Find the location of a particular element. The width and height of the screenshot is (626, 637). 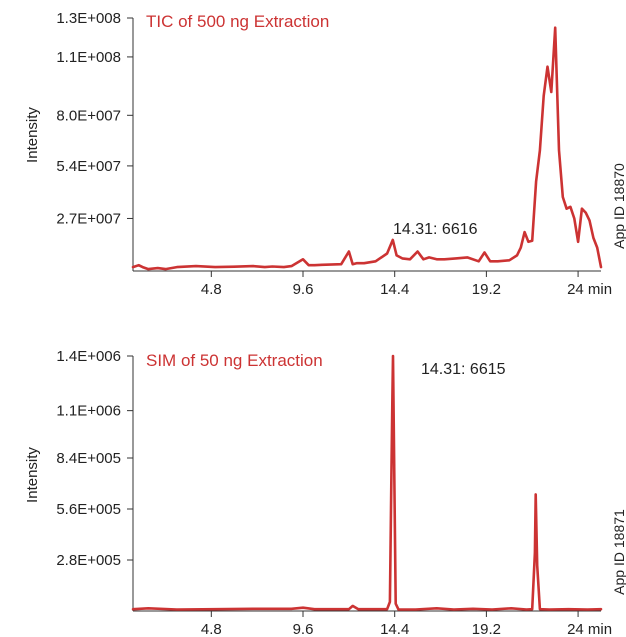

y-tick-label: 5.4E+007 is located at coordinates (88, 166).